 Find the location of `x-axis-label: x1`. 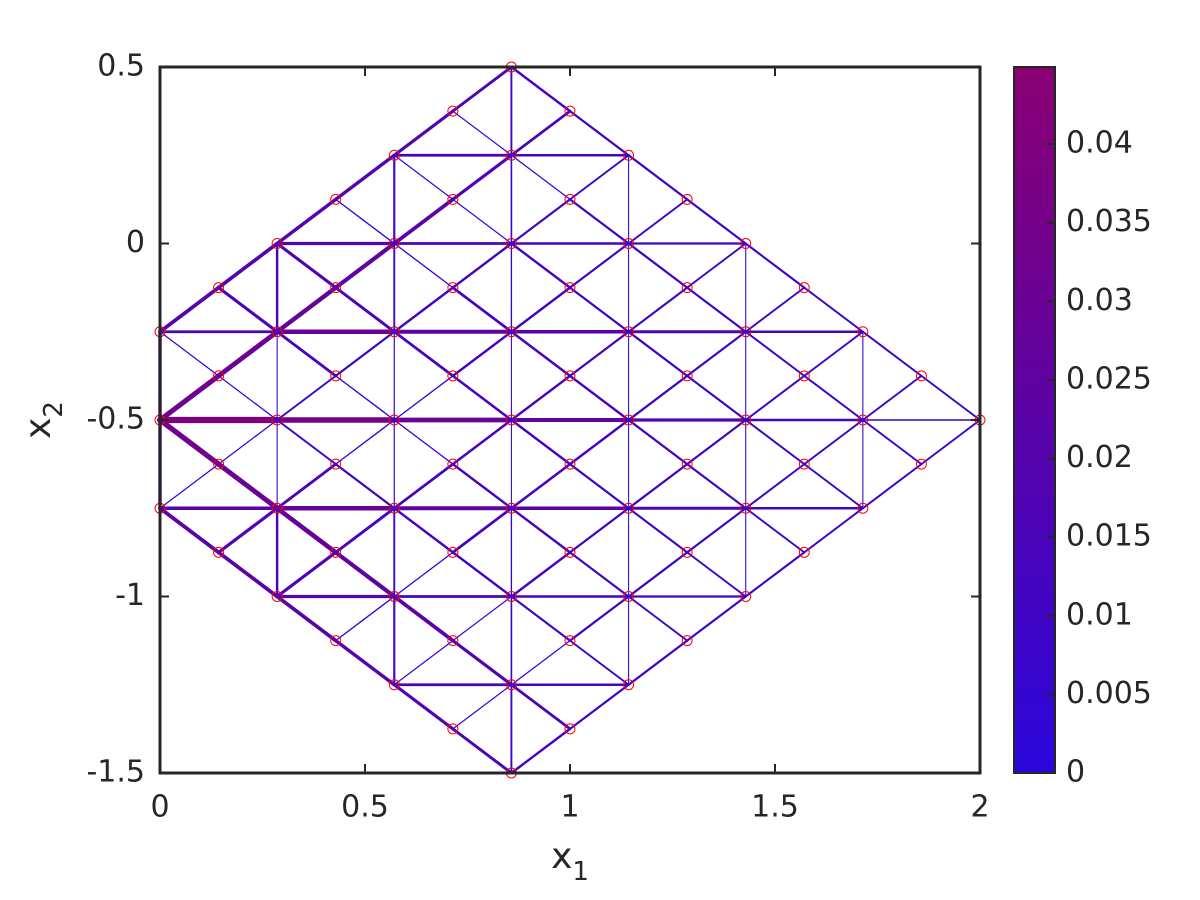

x-axis-label: x1 is located at coordinates (570, 861).